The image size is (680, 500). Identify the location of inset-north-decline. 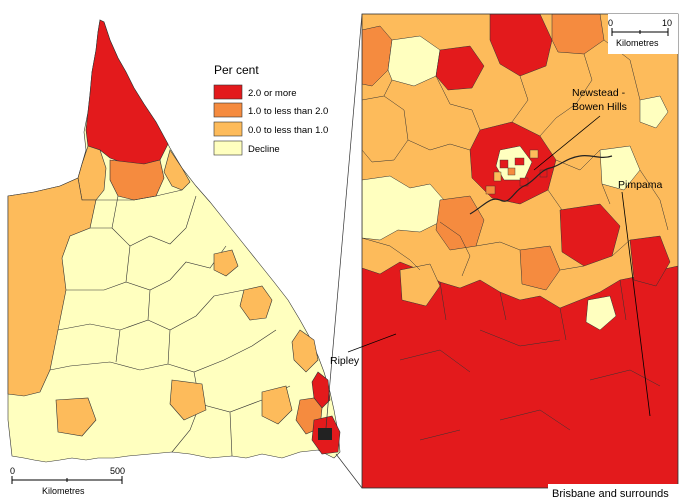
(414, 61).